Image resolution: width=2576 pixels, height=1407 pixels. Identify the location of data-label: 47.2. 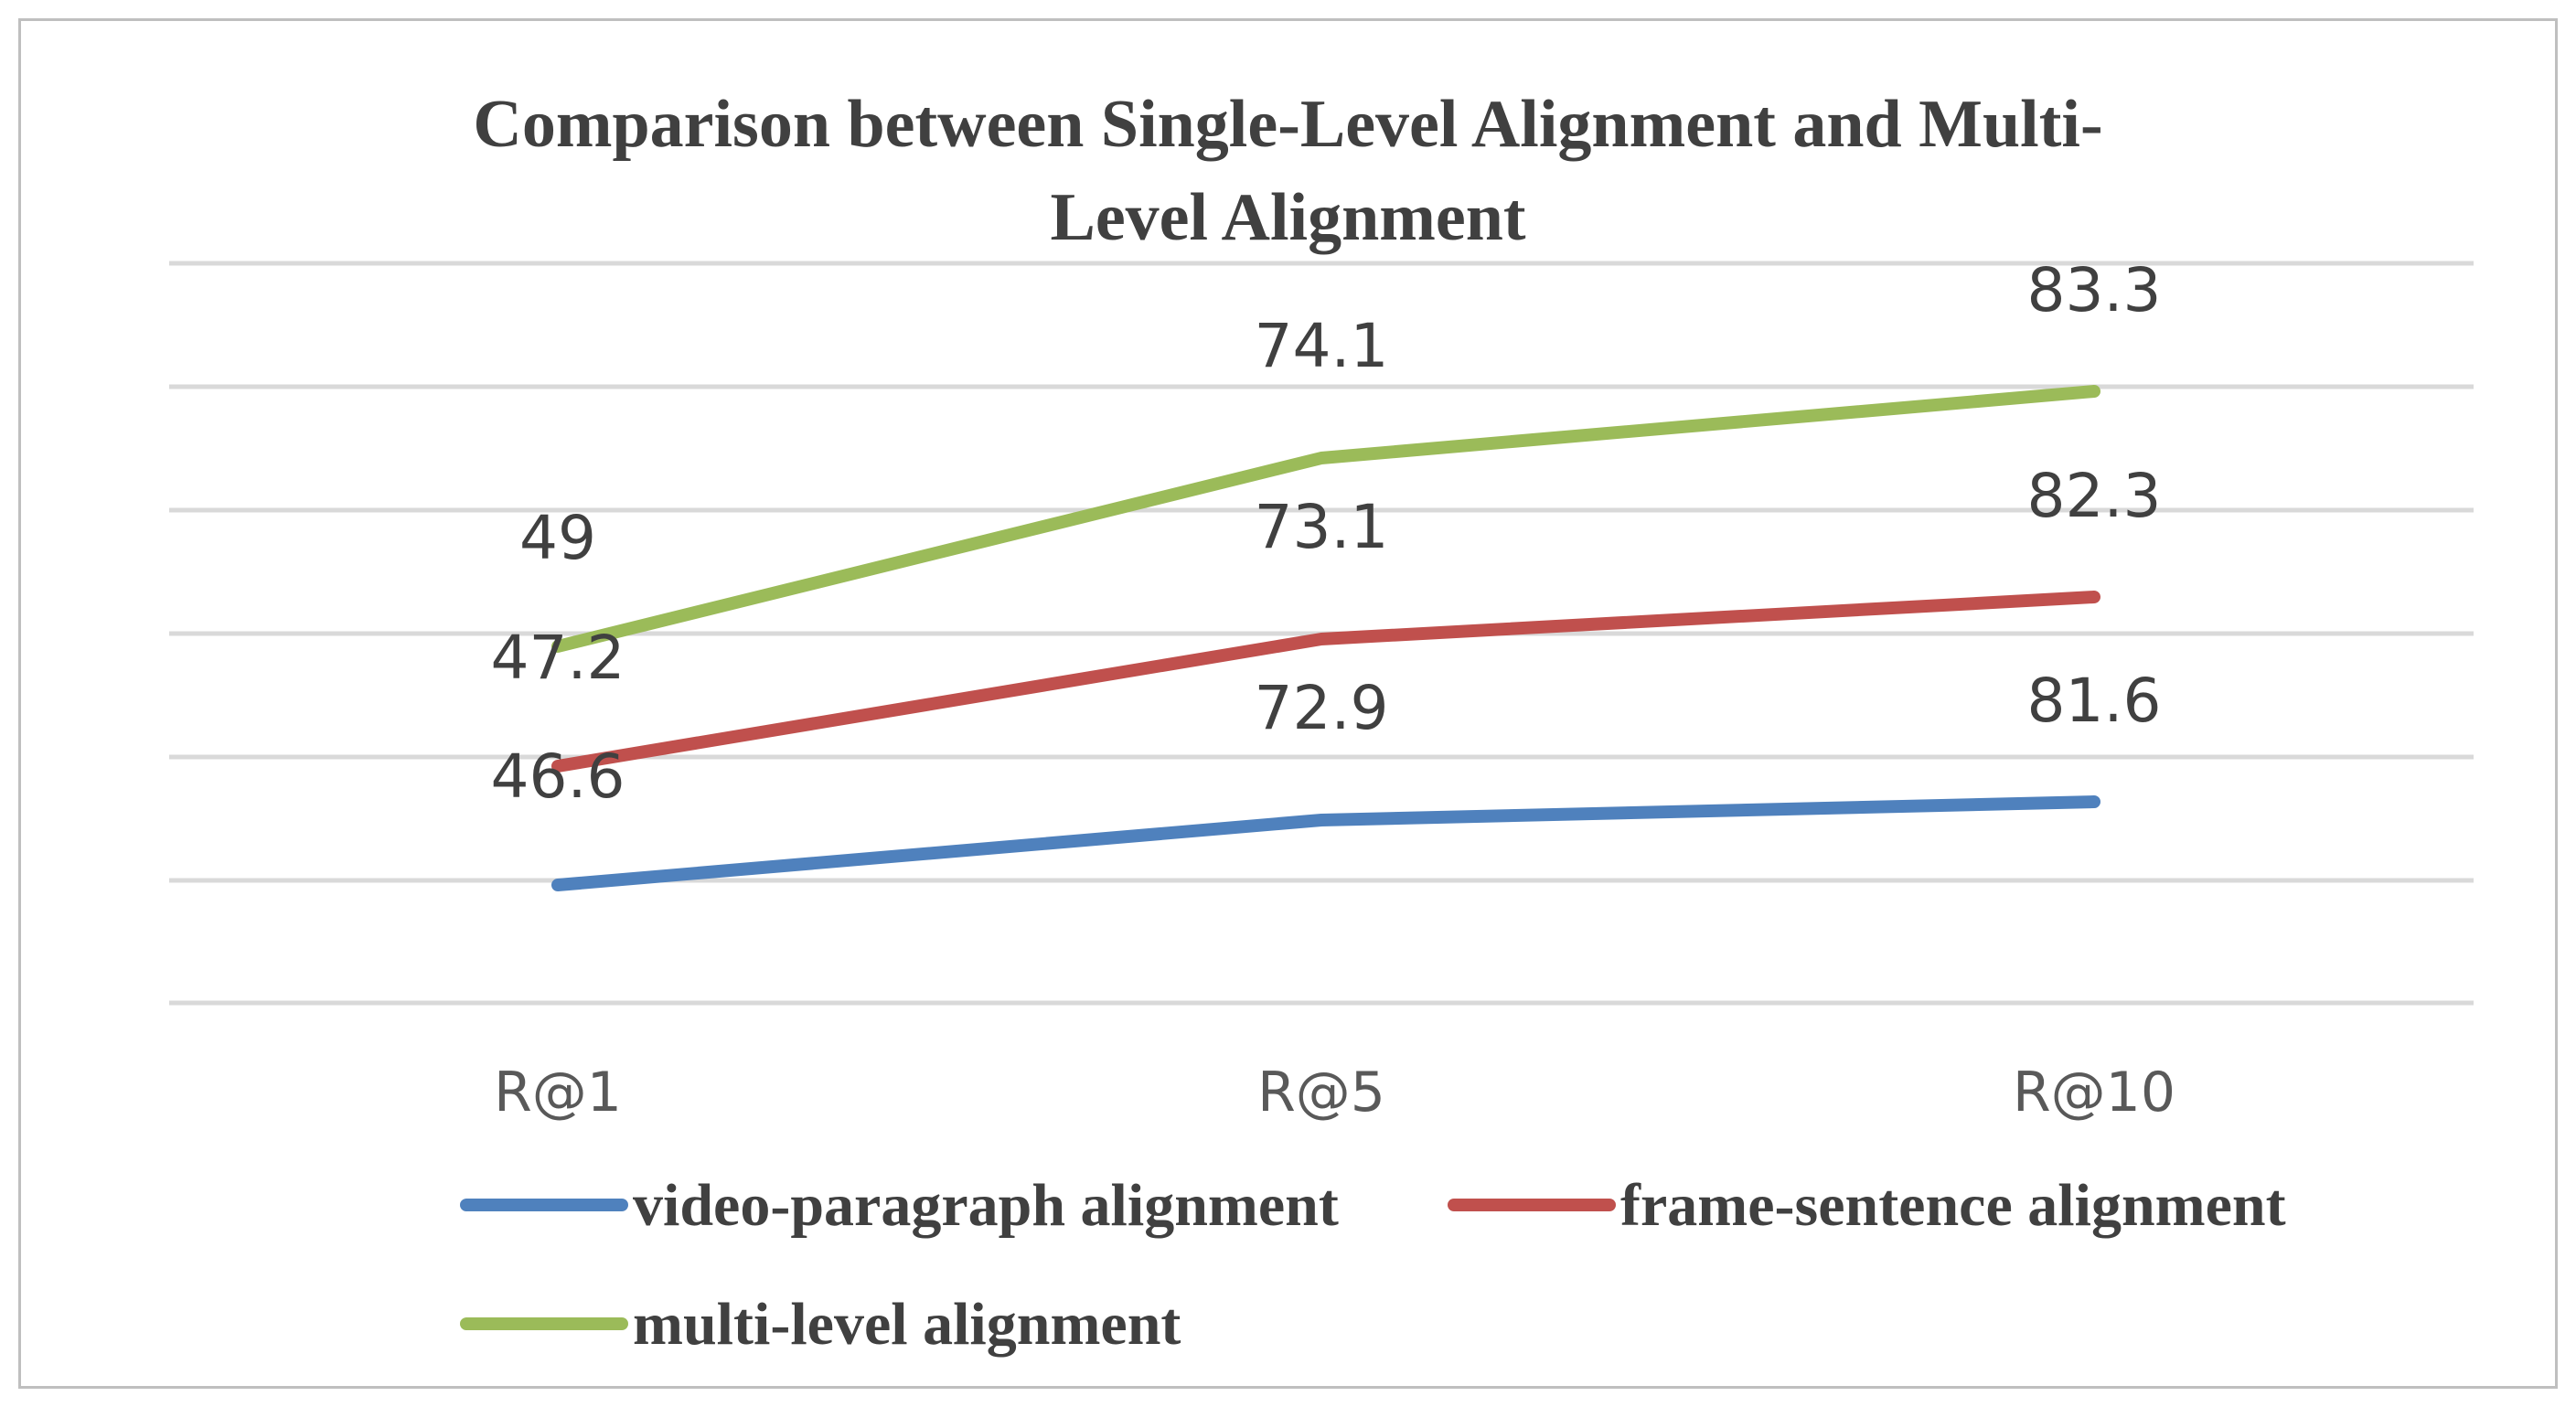
(558, 658).